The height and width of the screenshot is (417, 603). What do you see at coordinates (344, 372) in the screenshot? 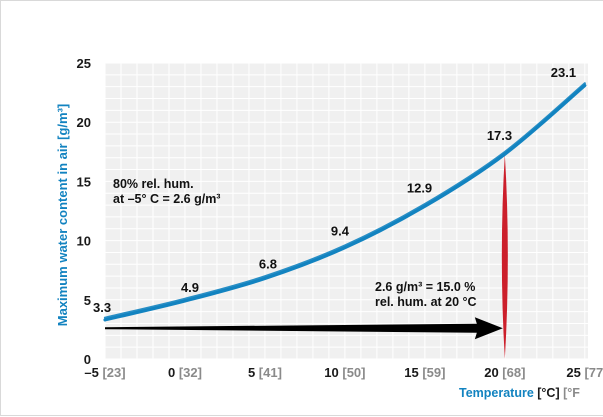
I see `x-tick-label: 10 [50]` at bounding box center [344, 372].